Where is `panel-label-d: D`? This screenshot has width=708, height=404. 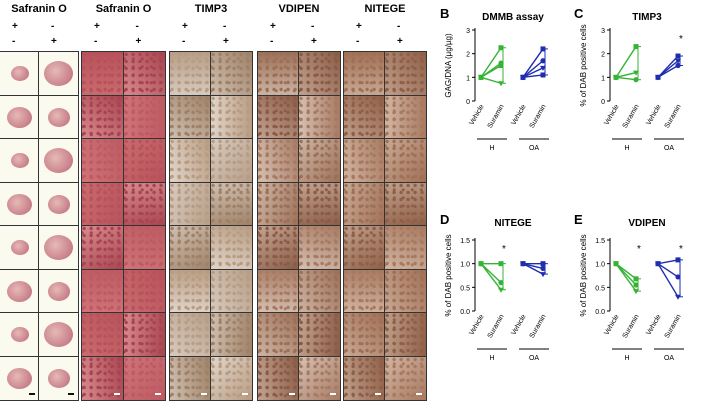 panel-label-d: D is located at coordinates (445, 219).